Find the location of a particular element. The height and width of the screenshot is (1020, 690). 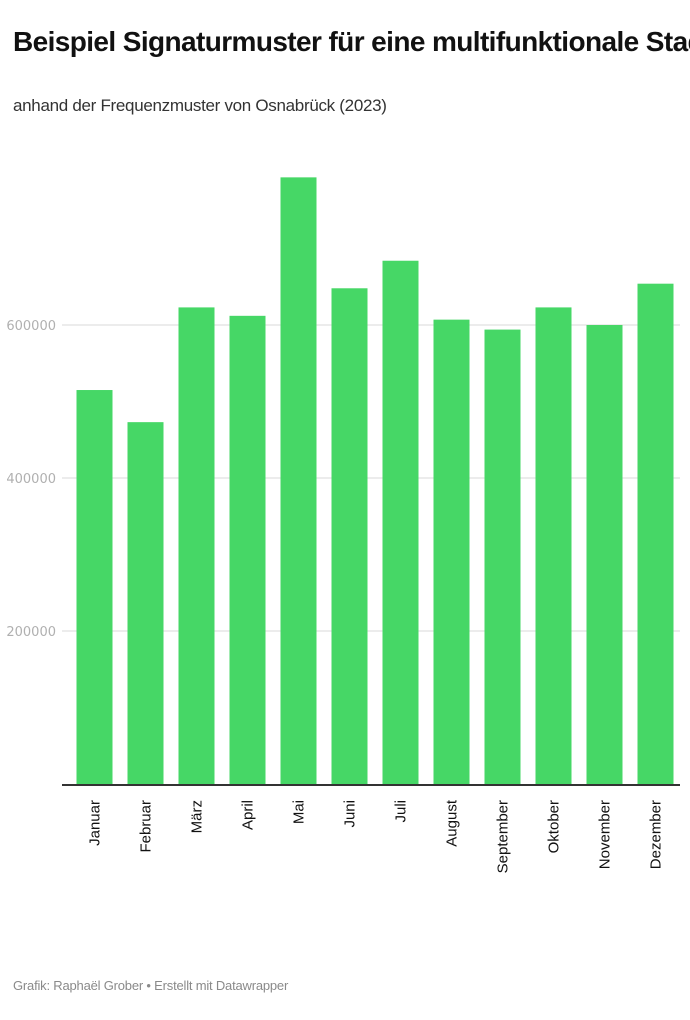

x-tick-label: Mai is located at coordinates (299, 812).